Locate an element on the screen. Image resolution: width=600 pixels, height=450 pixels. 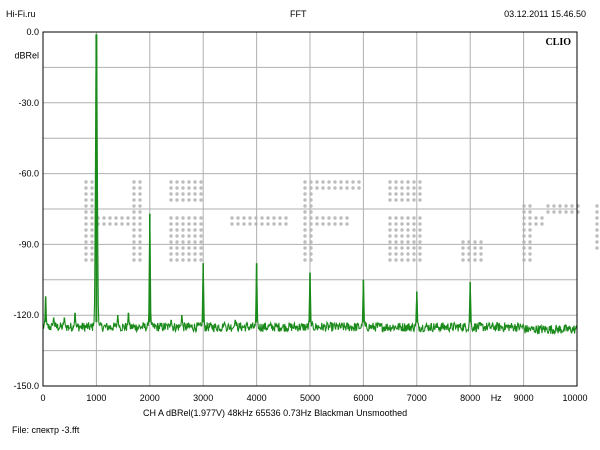
y-axis-ticks: 0.0 dBRel -30.0 -60.0 -90.0 -120.0 -150.0 is located at coordinates (26, 209).